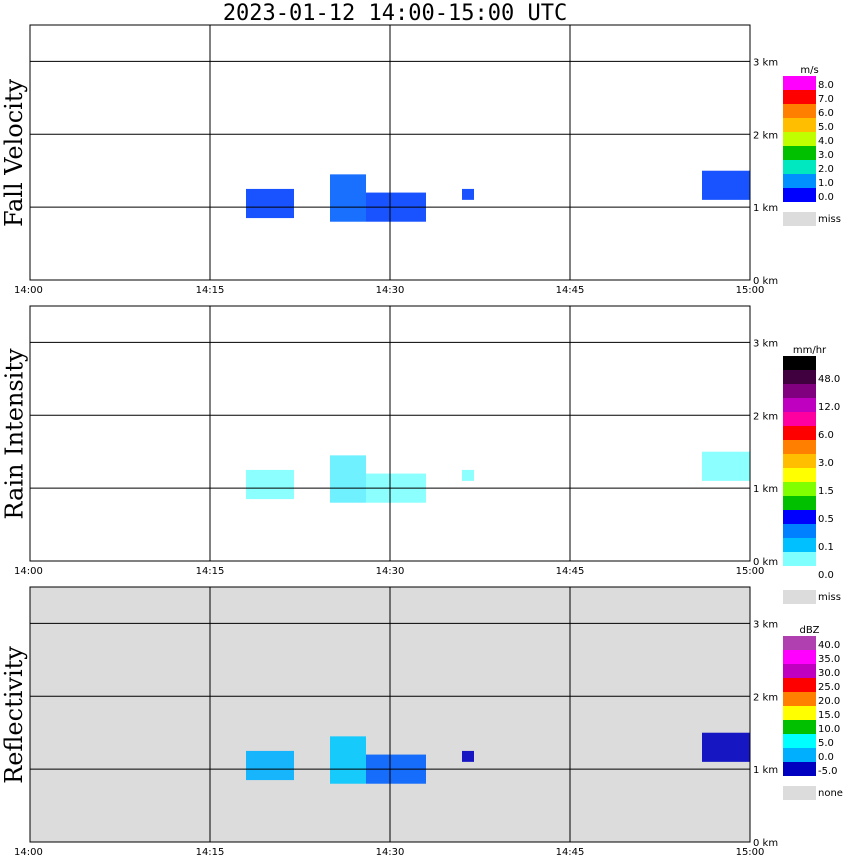 The height and width of the screenshot is (868, 850). Describe the element at coordinates (826, 169) in the screenshot. I see `panel0-colorbar-label-6: 2.0` at that location.